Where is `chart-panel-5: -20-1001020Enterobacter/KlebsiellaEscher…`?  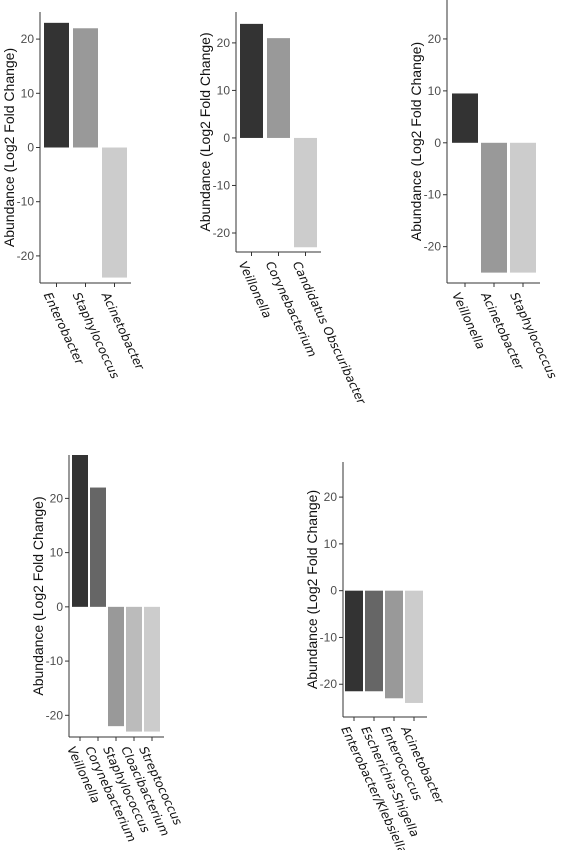 chart-panel-5: -20-1001020Enterobacter/KlebsiellaEscher… is located at coordinates (375, 656).